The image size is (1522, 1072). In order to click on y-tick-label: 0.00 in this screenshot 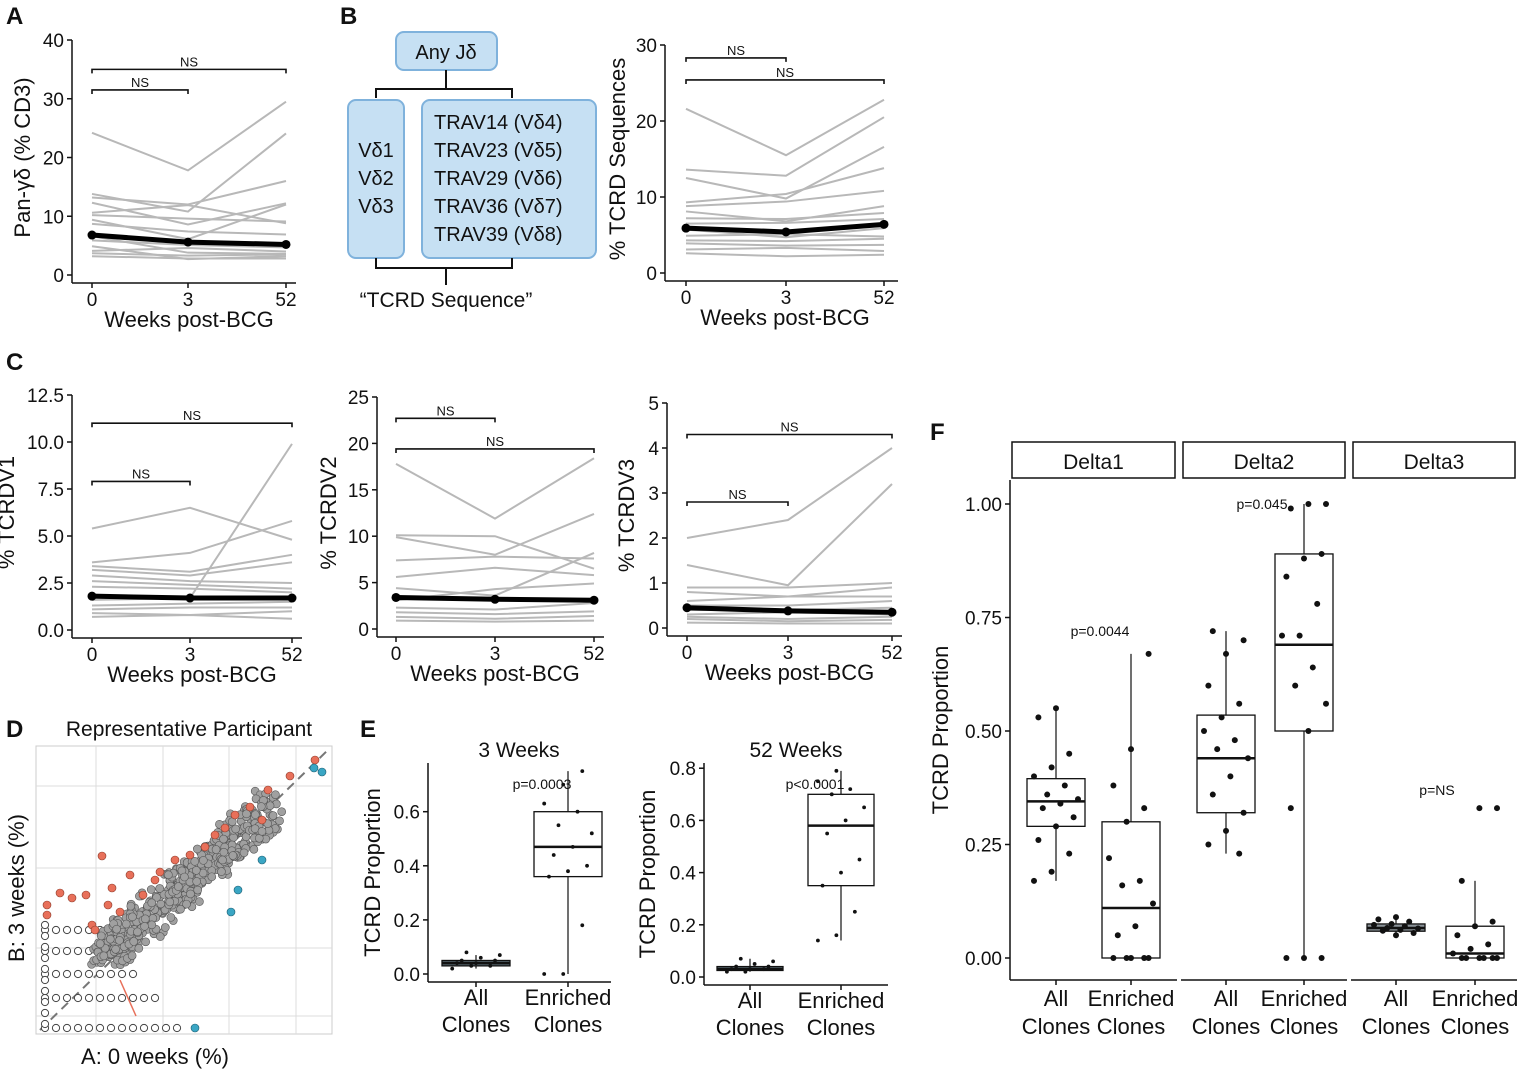, I will do `click(983, 959)`.